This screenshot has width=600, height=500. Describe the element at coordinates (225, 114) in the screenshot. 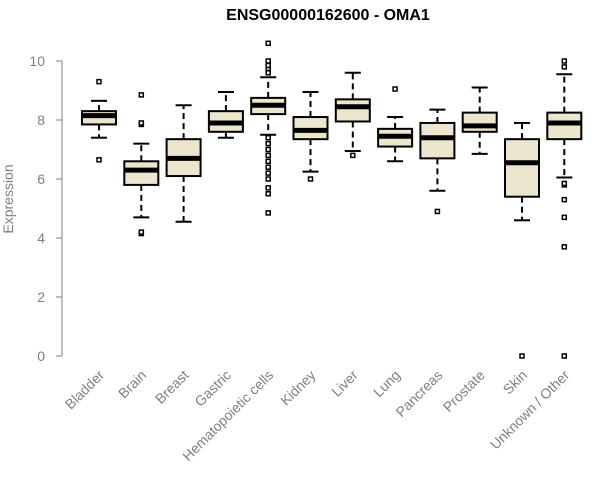

I see `box-gastric` at that location.